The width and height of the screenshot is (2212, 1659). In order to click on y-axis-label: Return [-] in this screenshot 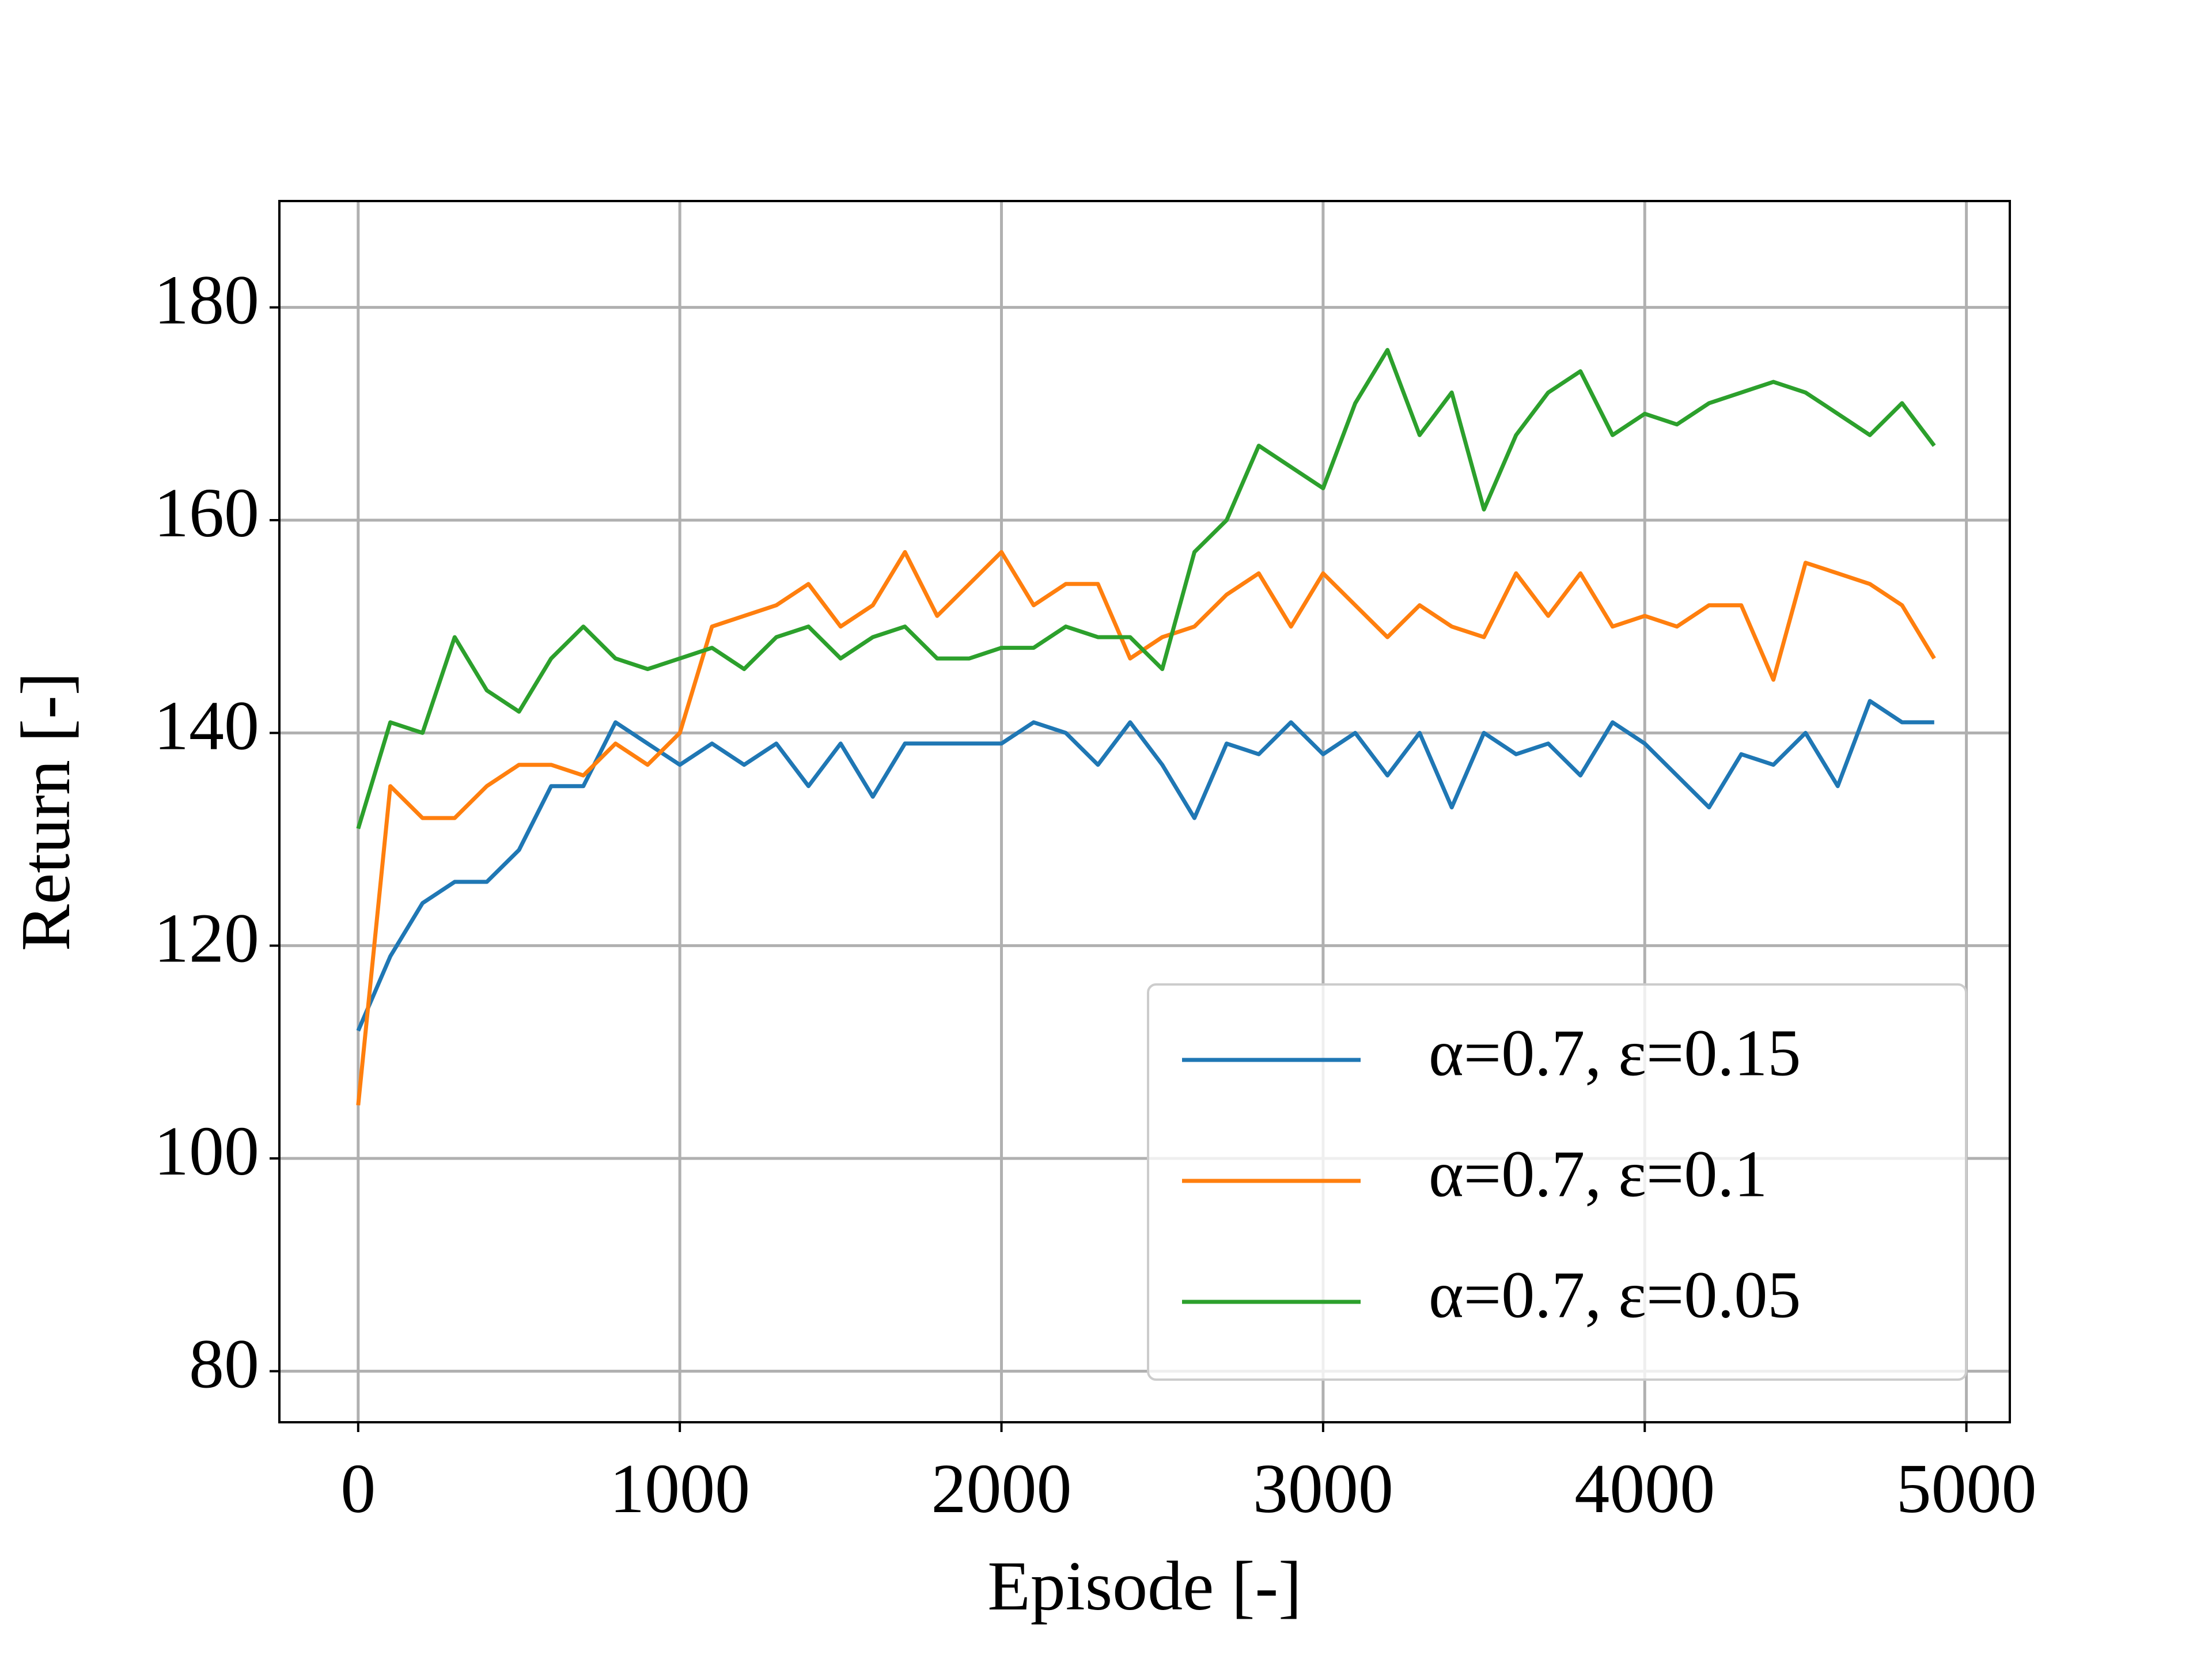, I will do `click(46, 811)`.